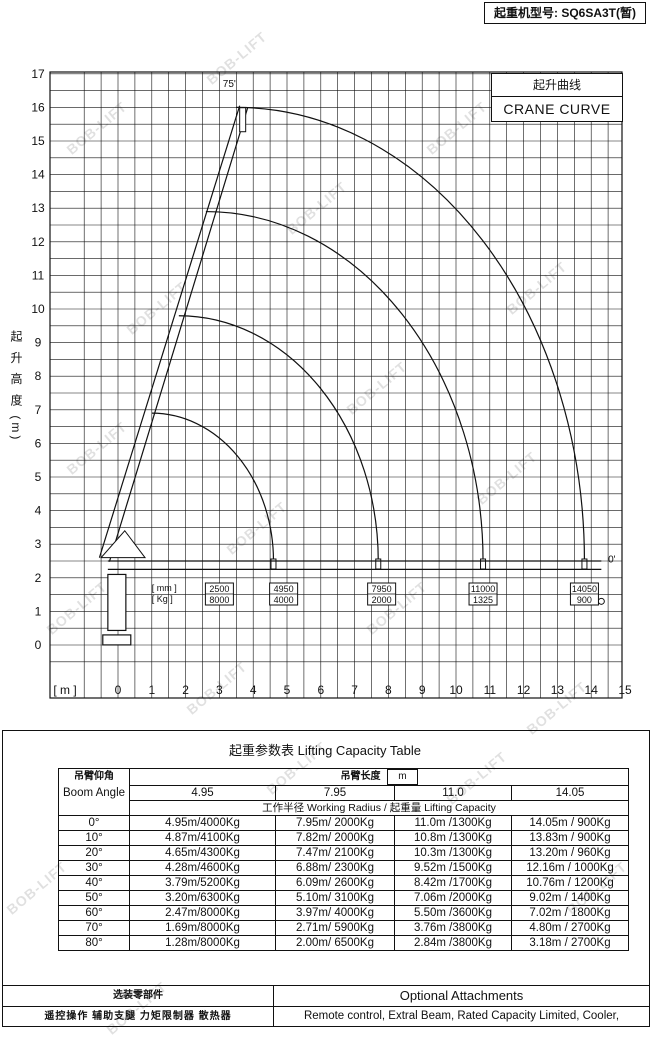  What do you see at coordinates (570, 883) in the screenshot?
I see `row-cell: 10.76m / 1200Kg` at bounding box center [570, 883].